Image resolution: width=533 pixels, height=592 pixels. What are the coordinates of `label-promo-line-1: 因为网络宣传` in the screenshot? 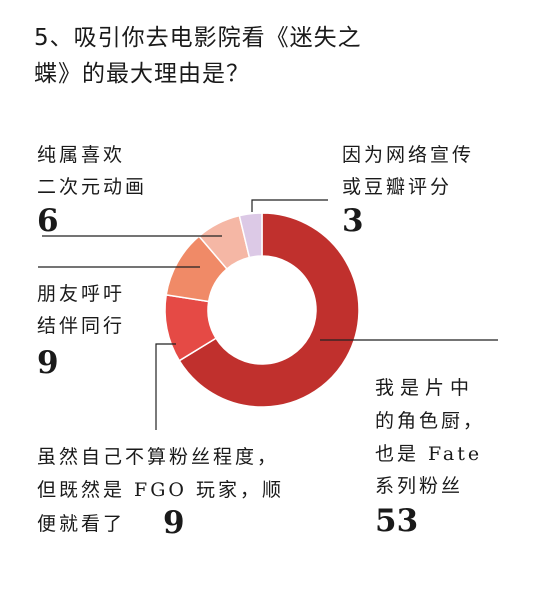 It's located at (408, 155).